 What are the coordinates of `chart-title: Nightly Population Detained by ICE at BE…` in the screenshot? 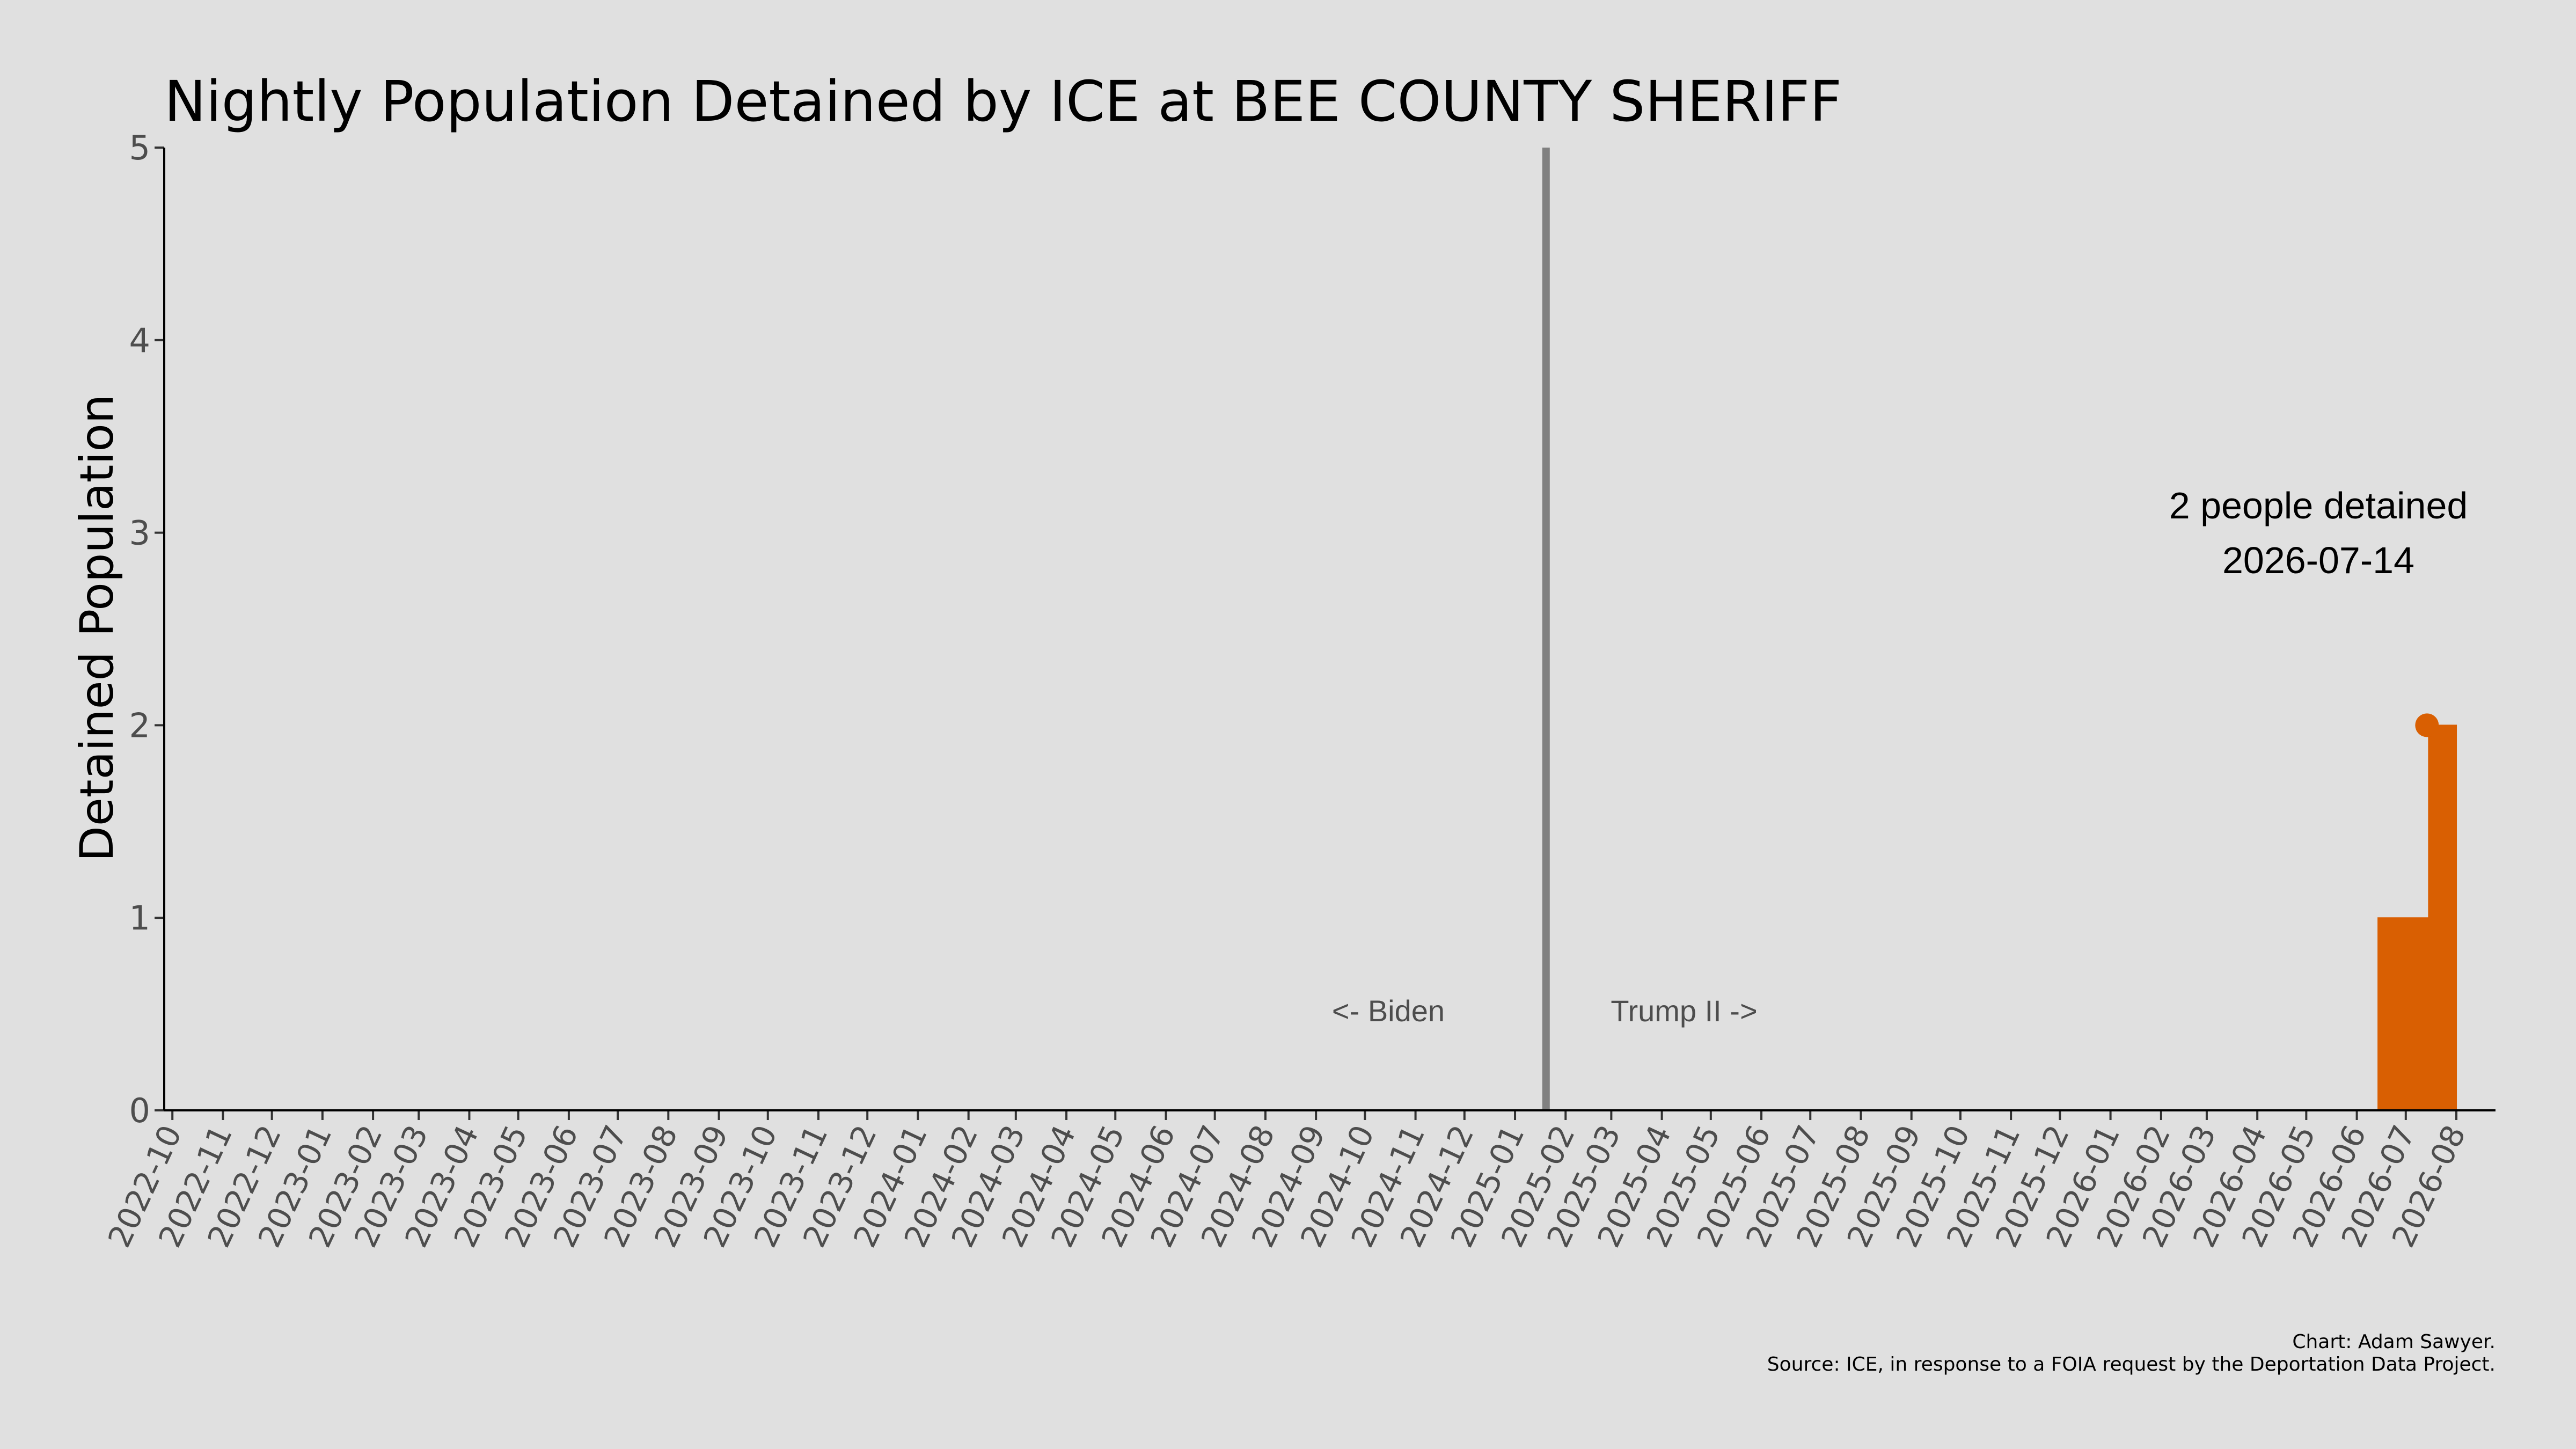 It's located at (1003, 101).